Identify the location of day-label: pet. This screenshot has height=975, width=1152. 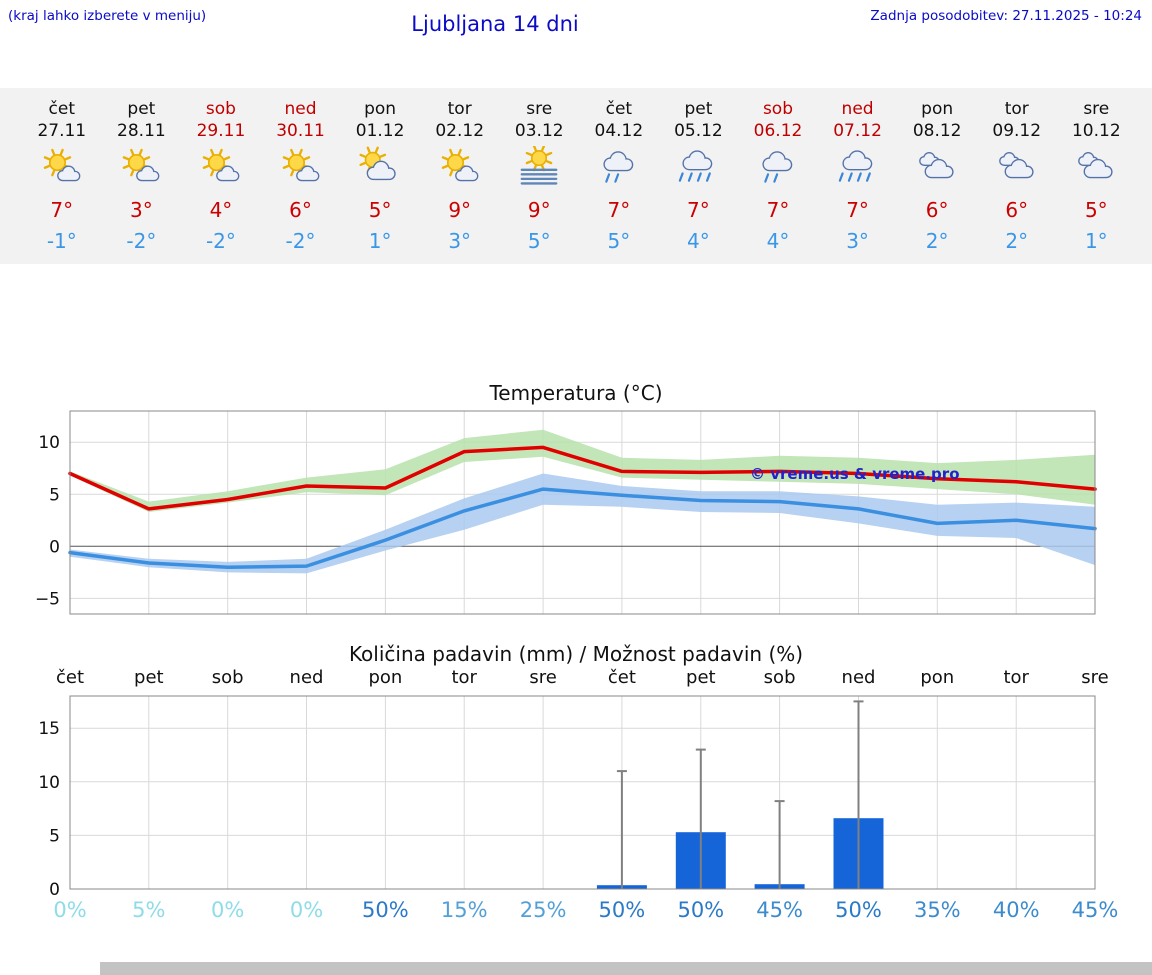
(149, 677).